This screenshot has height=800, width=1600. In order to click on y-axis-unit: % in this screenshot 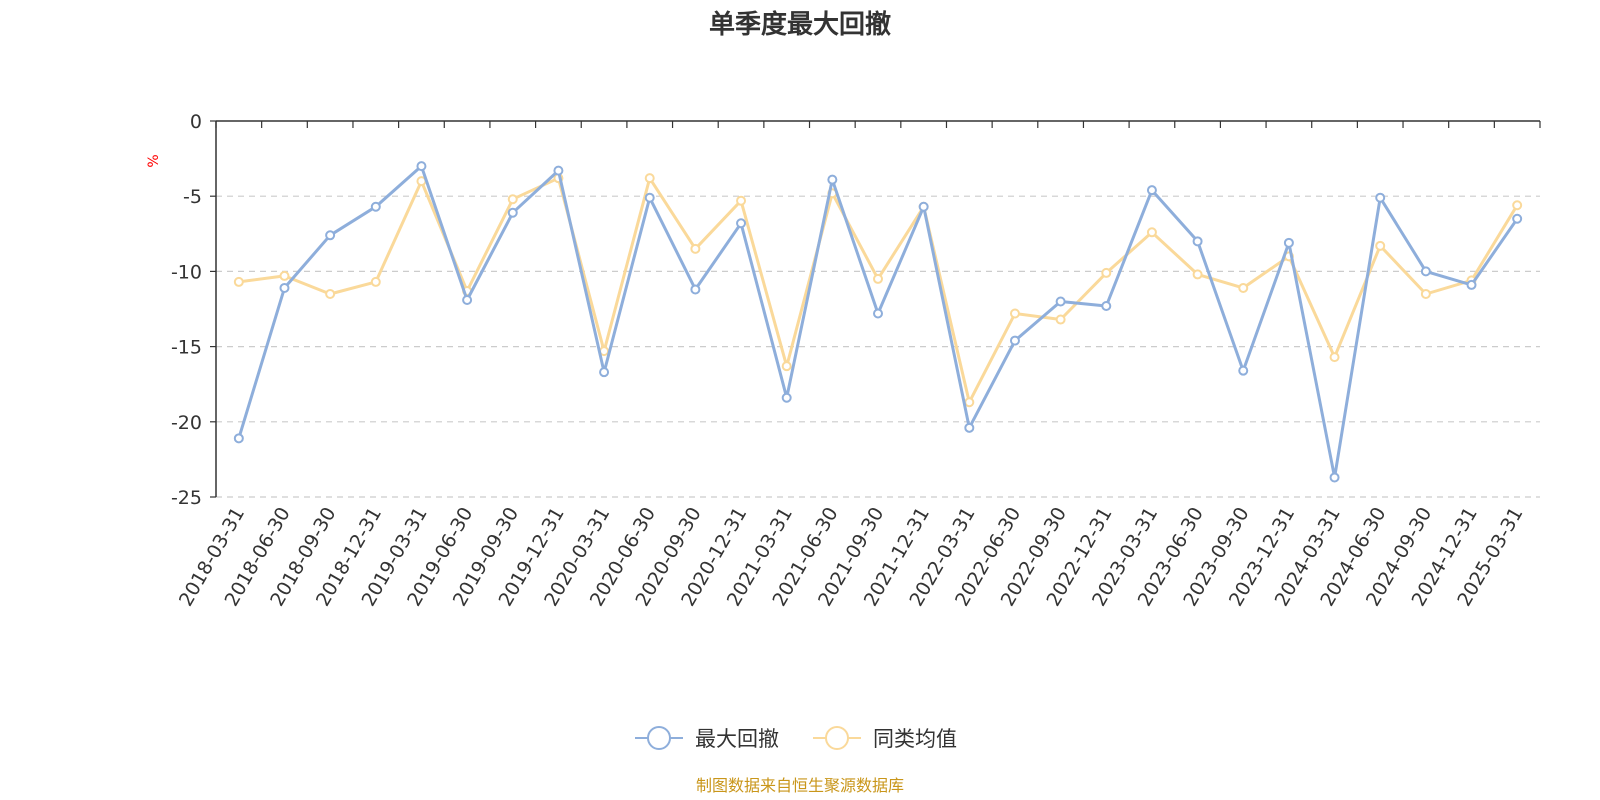, I will do `click(154, 160)`.